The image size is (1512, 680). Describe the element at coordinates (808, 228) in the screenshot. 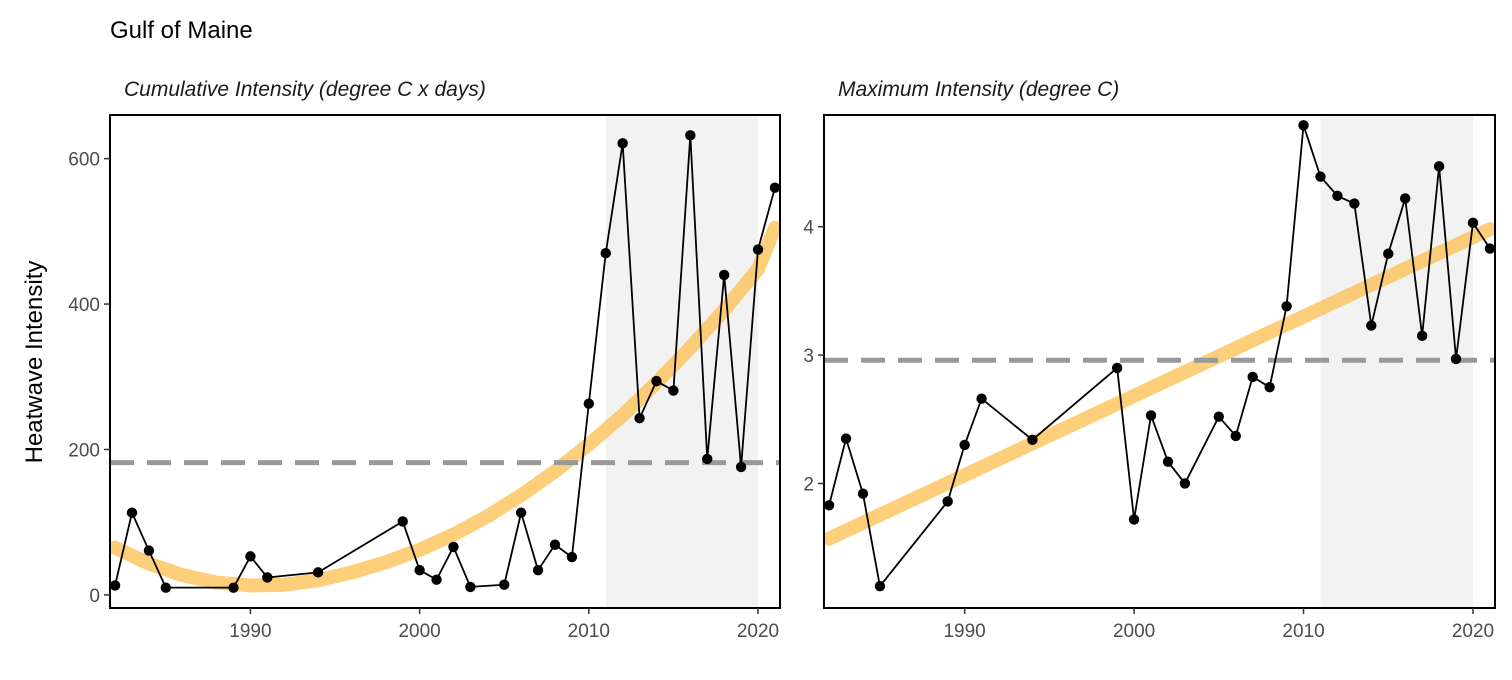

I see `y-tick-label: 4` at that location.